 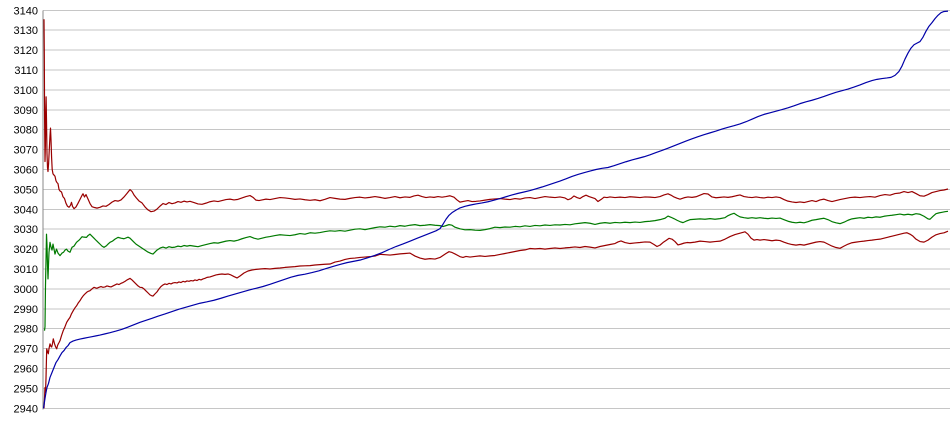 I want to click on y-tick-label: 3010, so click(x=26, y=270).